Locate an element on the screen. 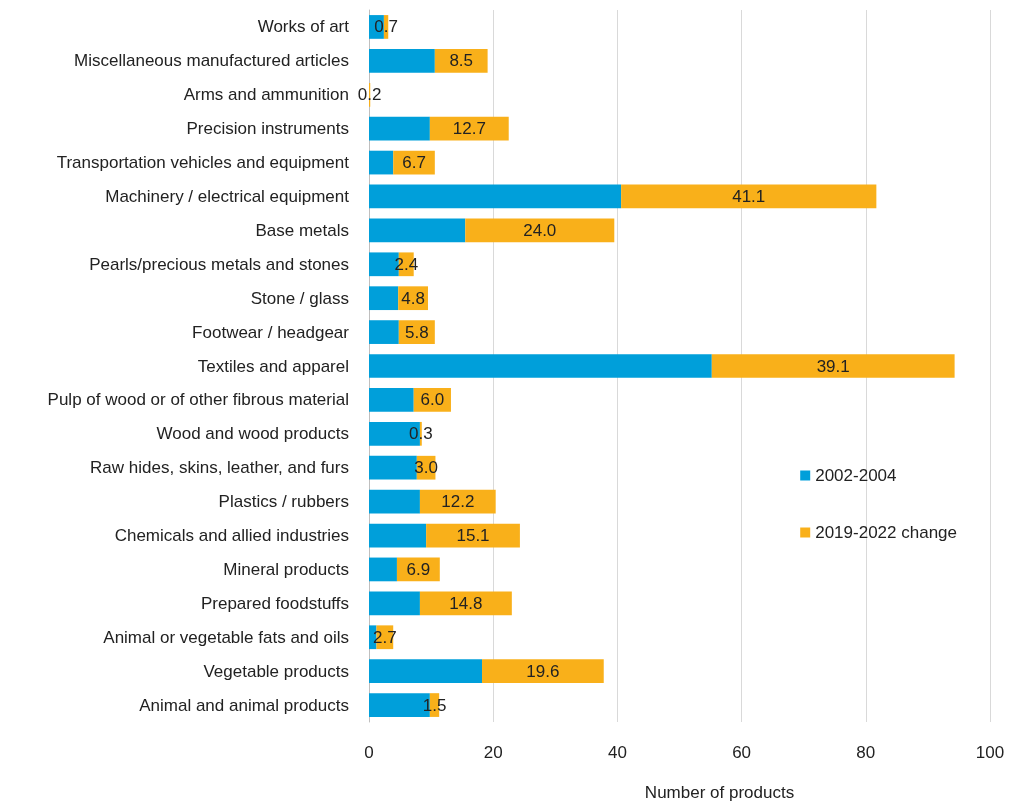  data-label: 19.6 is located at coordinates (543, 671).